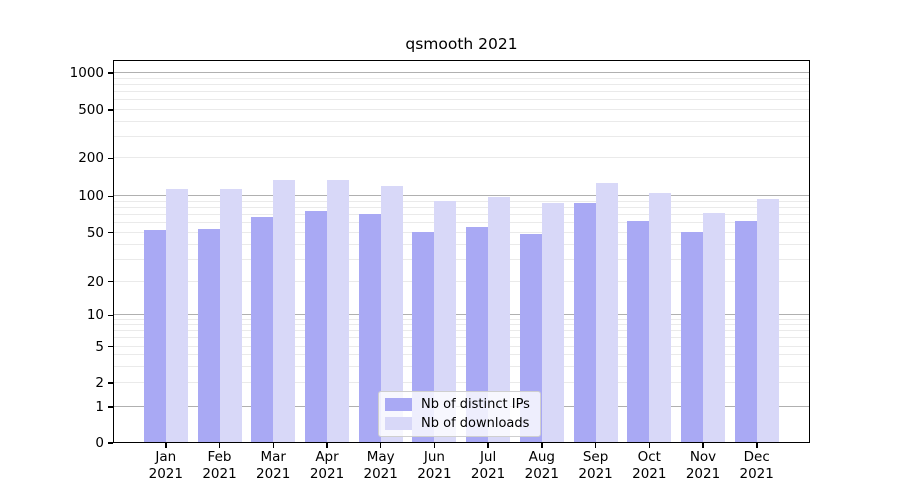 The image size is (900, 500). I want to click on x-tick-label-feb: Feb 2021, so click(219, 465).